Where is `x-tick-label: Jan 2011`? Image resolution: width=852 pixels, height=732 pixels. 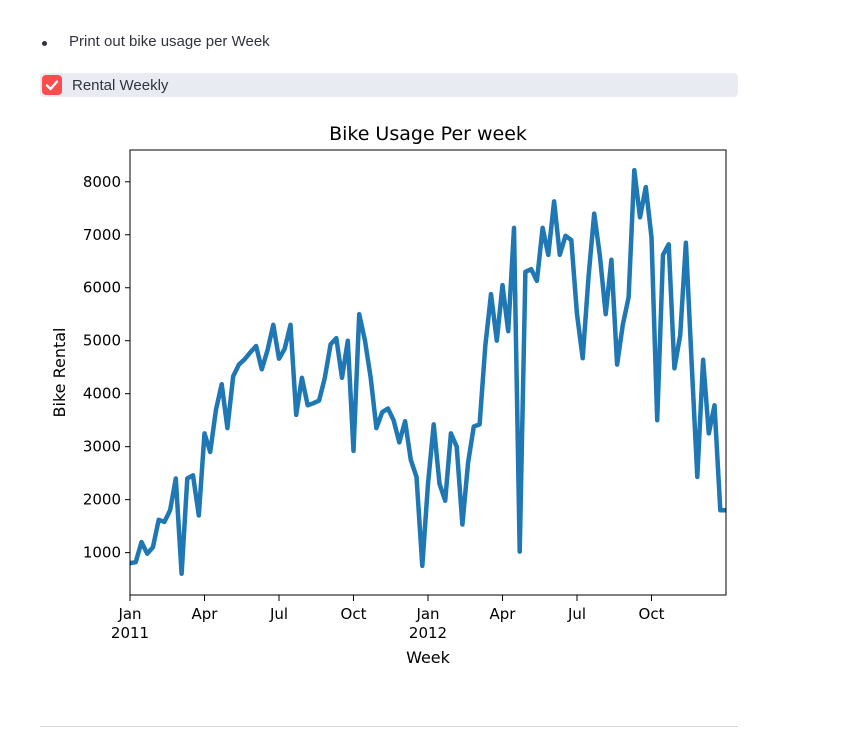
x-tick-label: Jan 2011 is located at coordinates (130, 623).